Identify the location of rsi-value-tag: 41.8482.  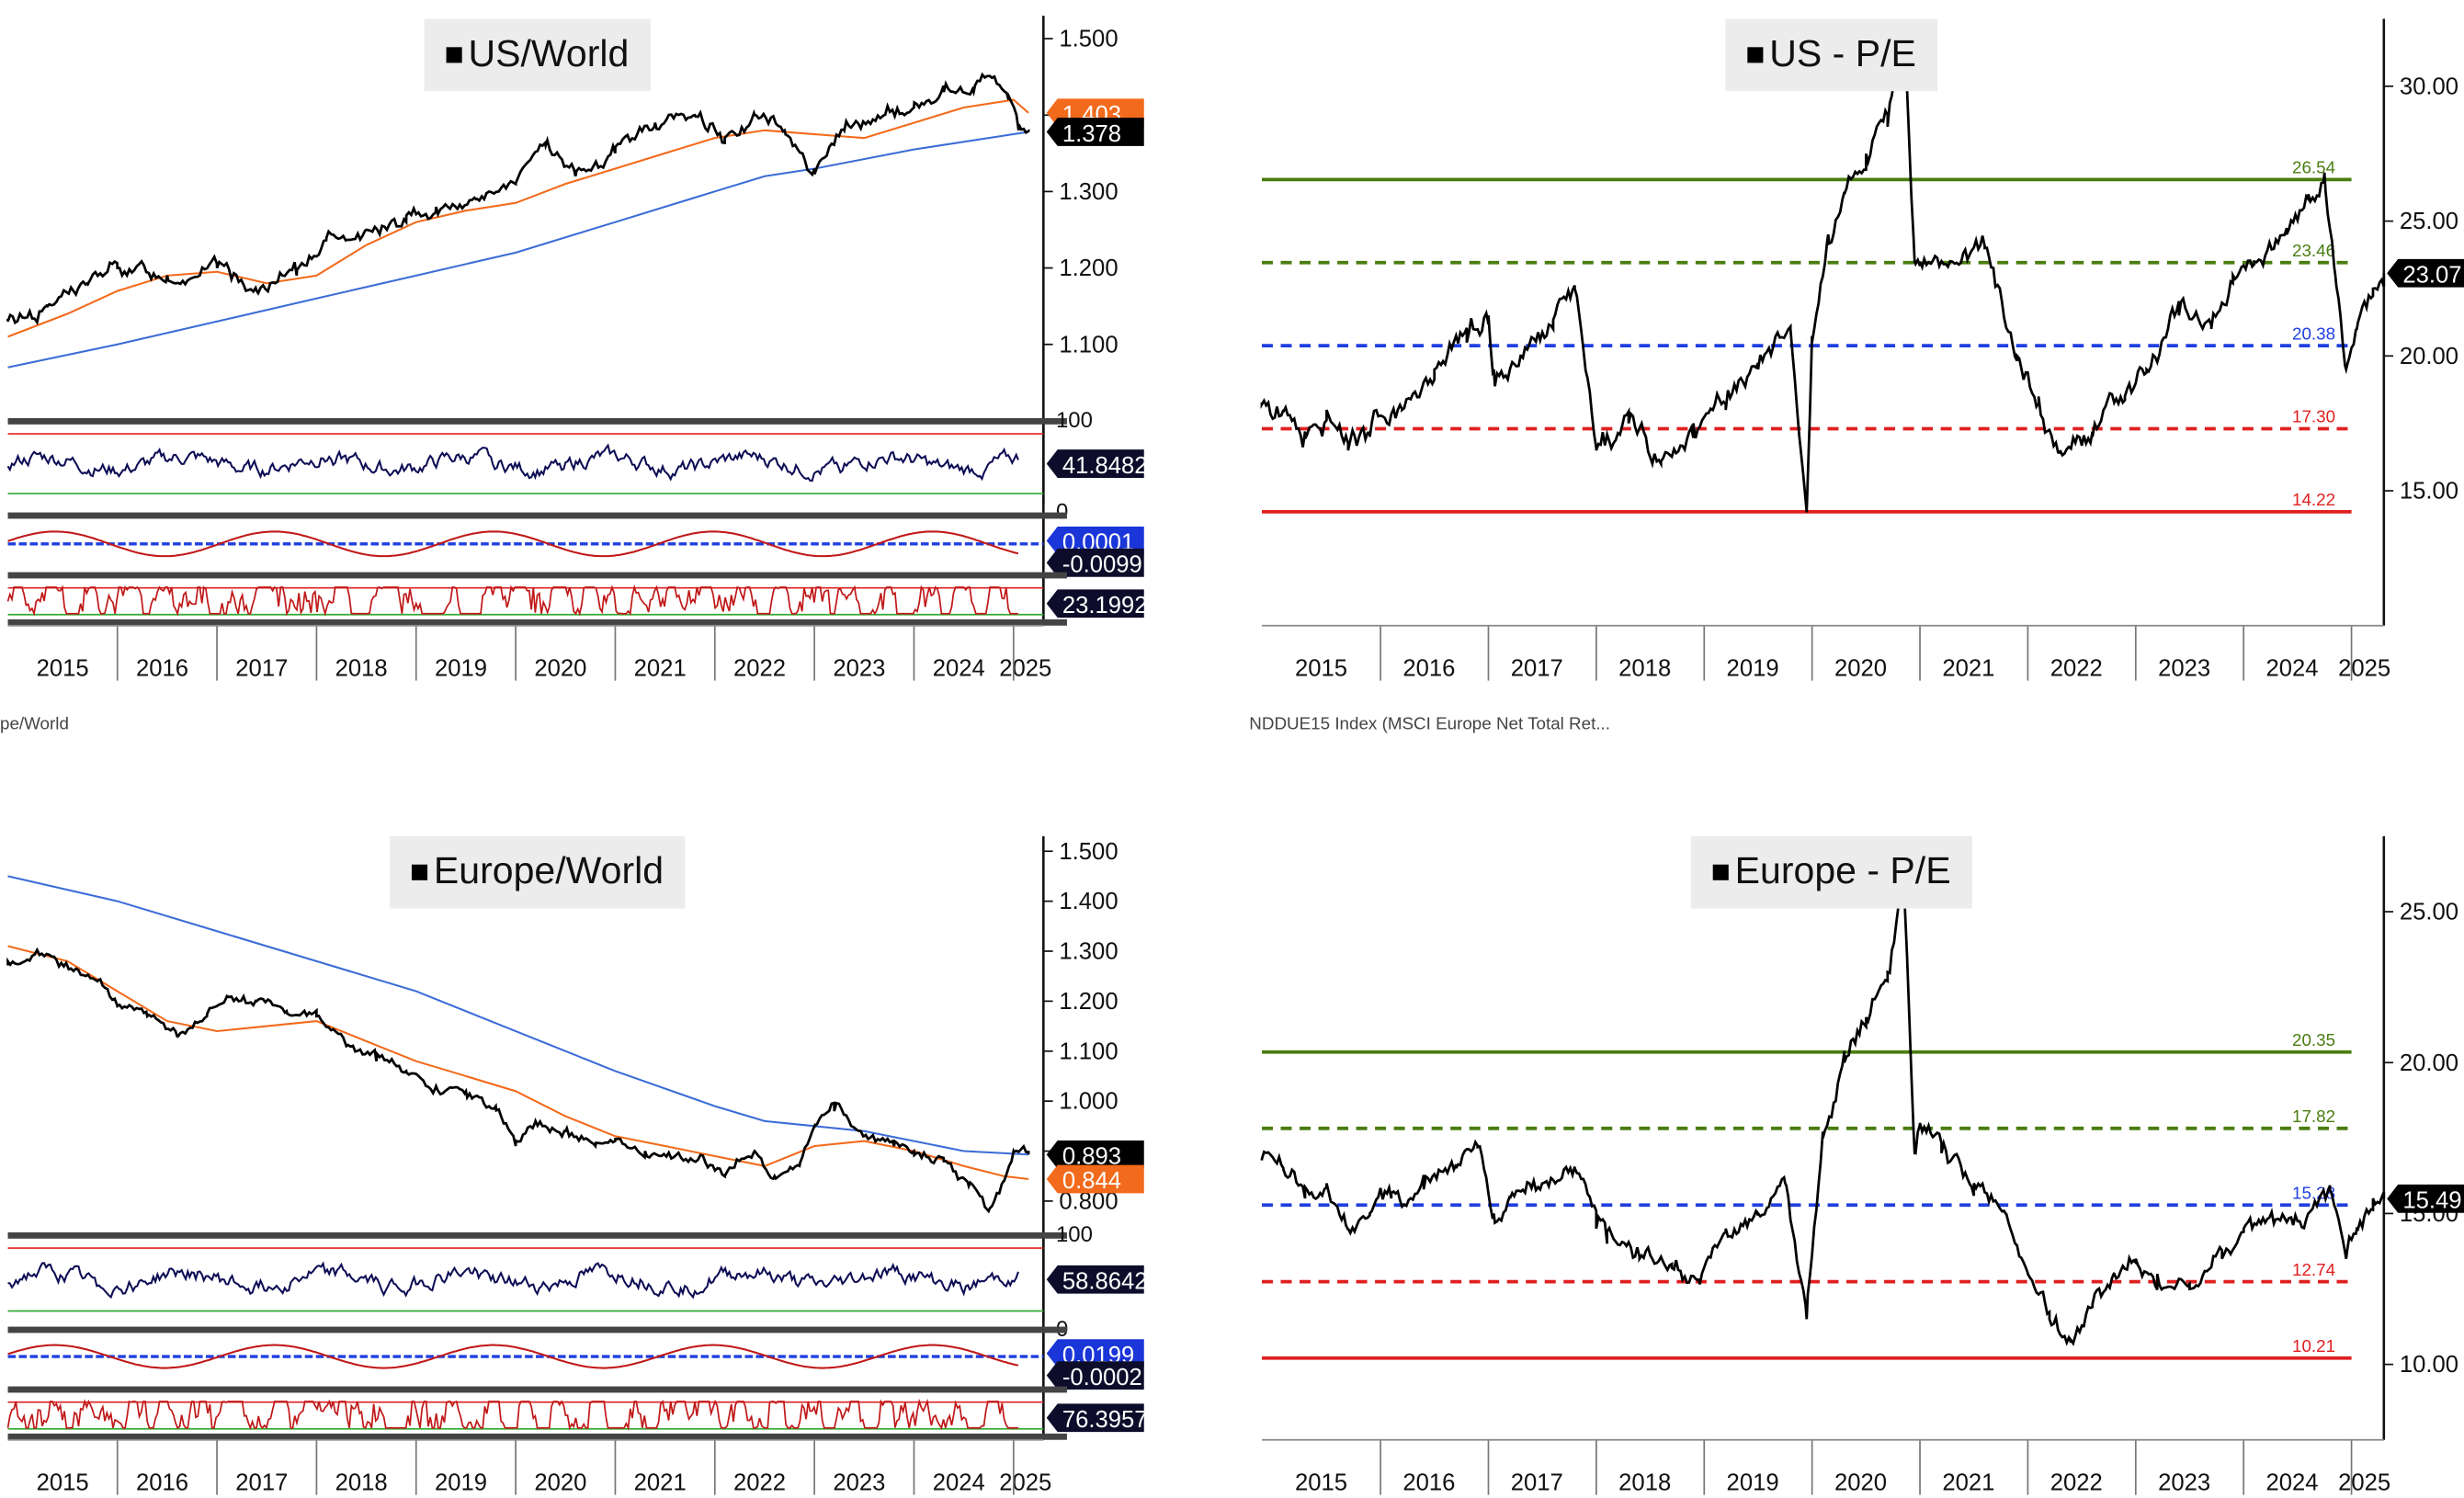
(1105, 466).